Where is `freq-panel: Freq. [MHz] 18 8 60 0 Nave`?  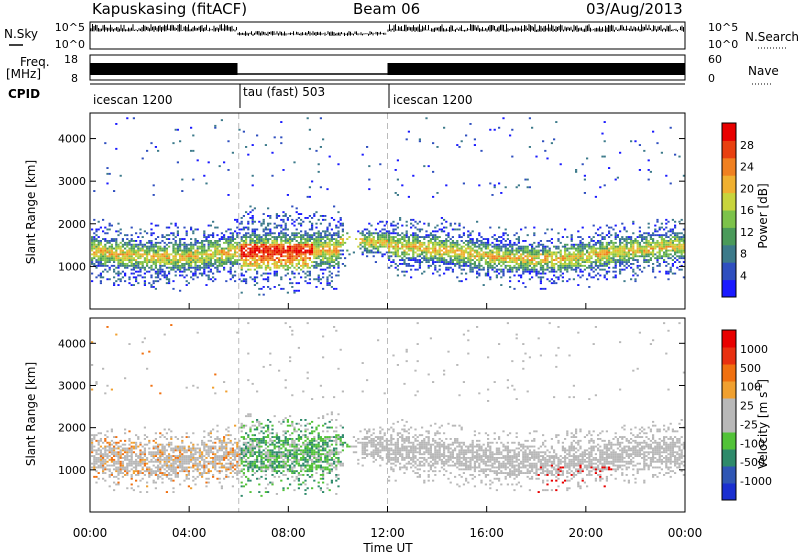 freq-panel: Freq. [MHz] 18 8 60 0 Nave is located at coordinates (392, 69).